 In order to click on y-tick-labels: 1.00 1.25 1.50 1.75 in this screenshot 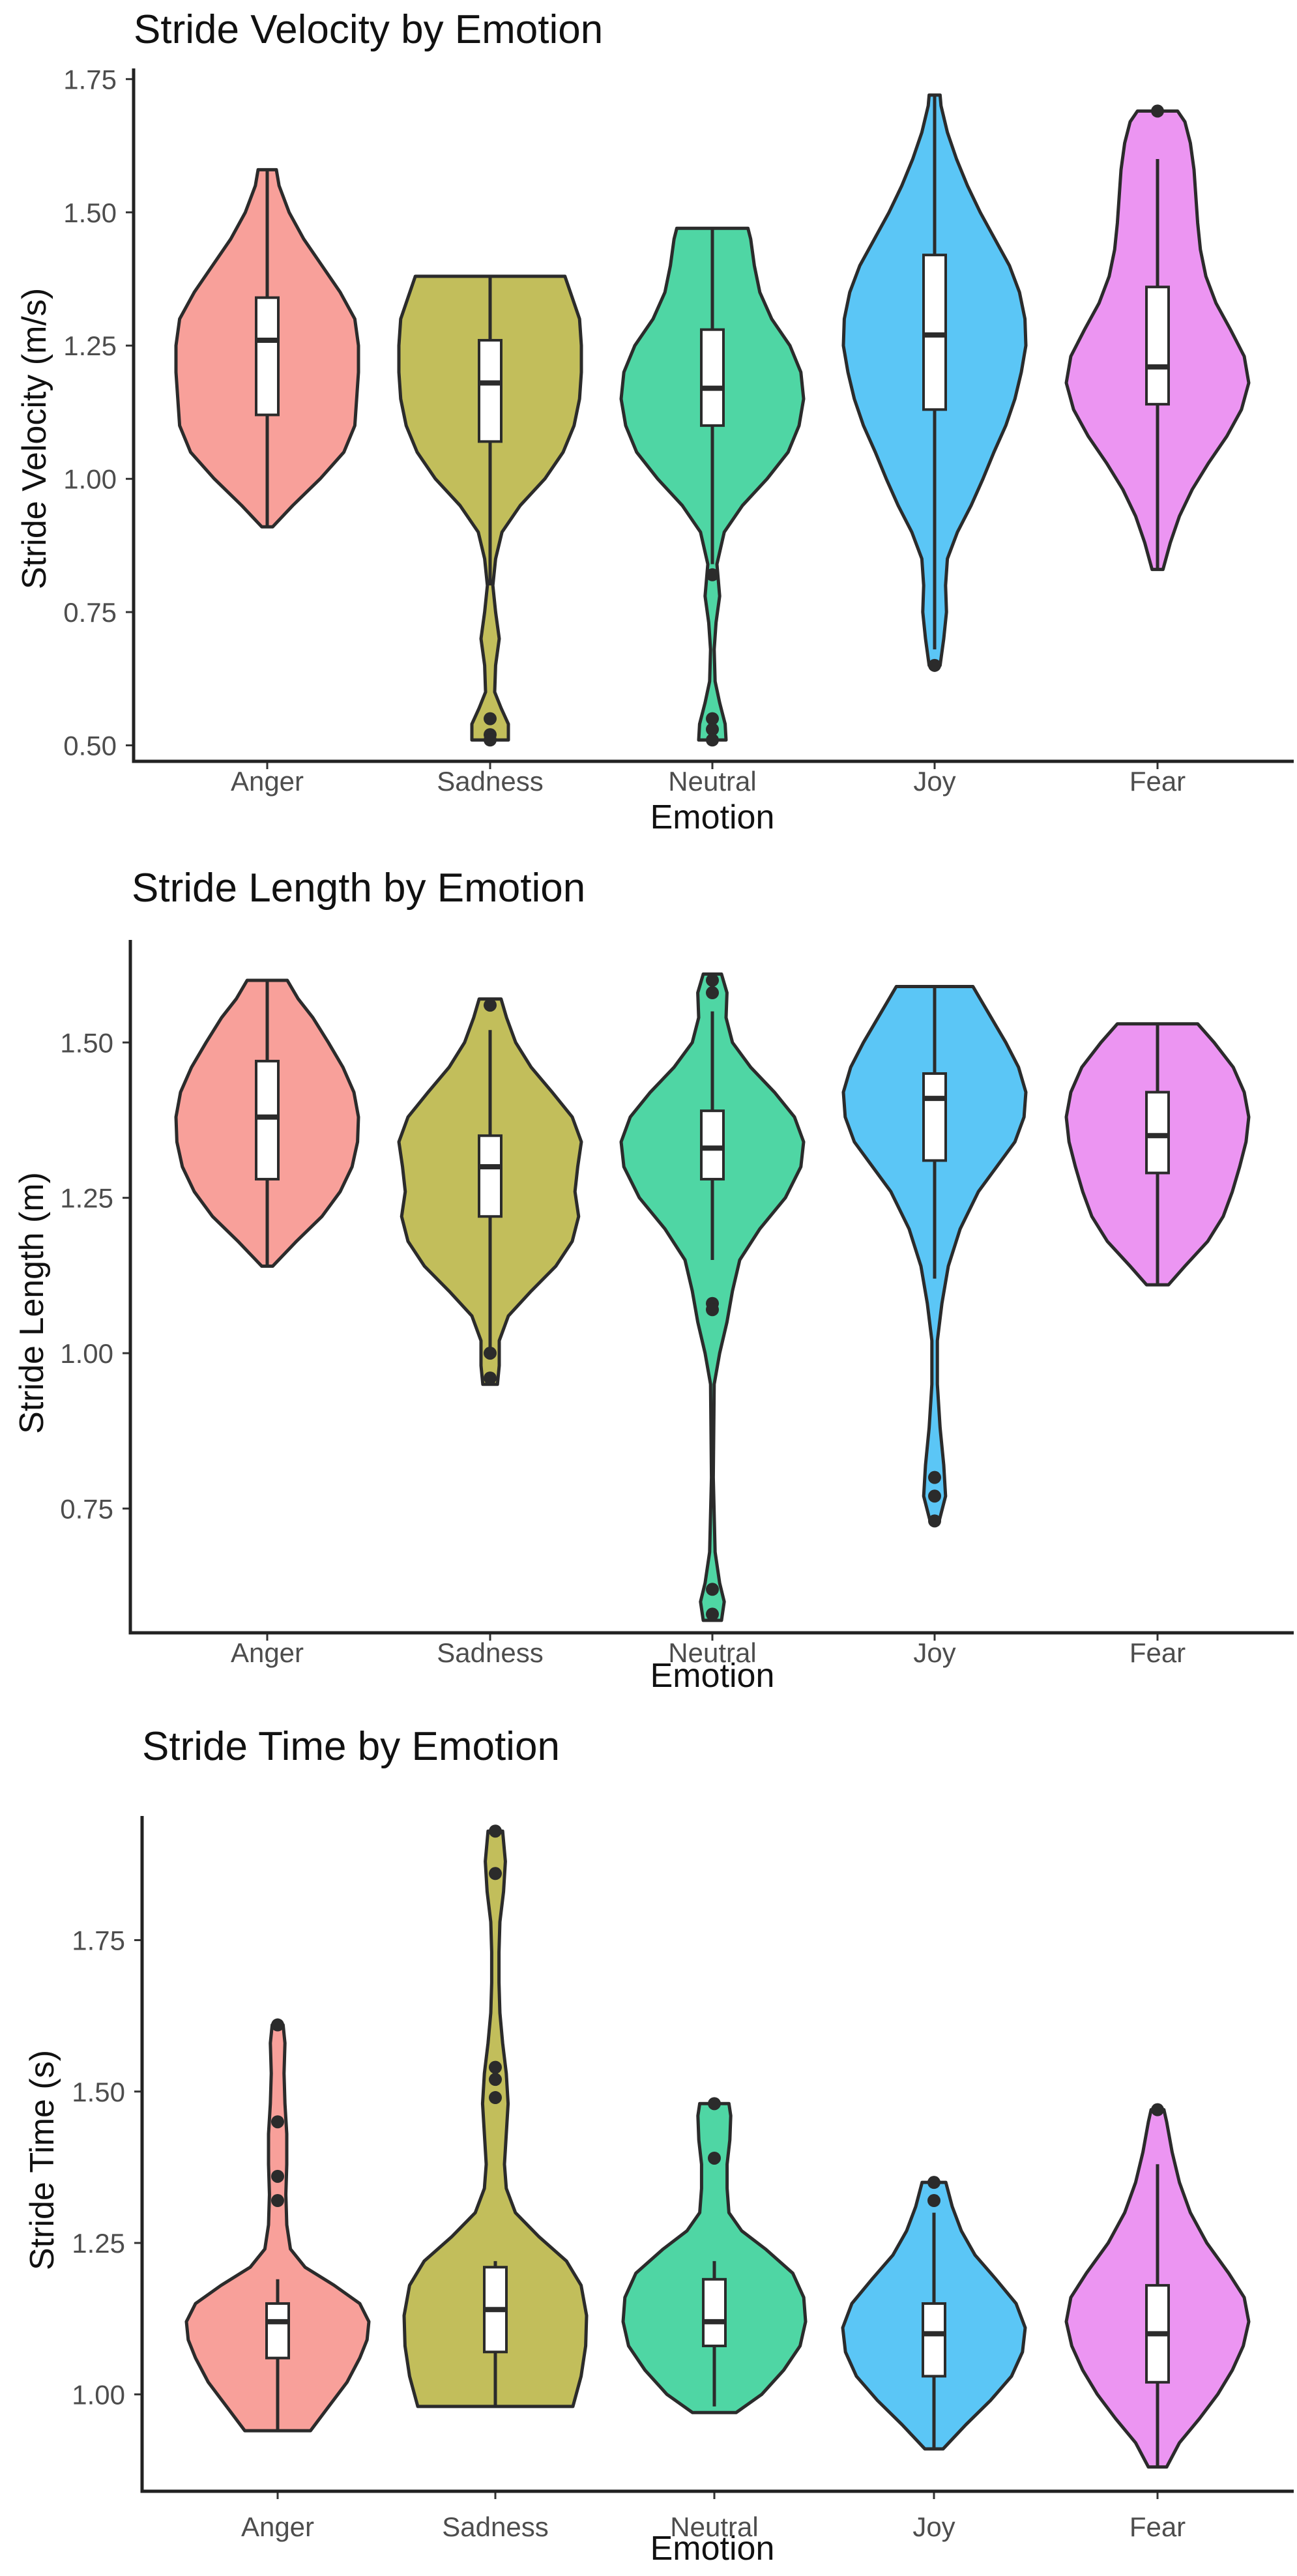, I will do `click(98, 2167)`.